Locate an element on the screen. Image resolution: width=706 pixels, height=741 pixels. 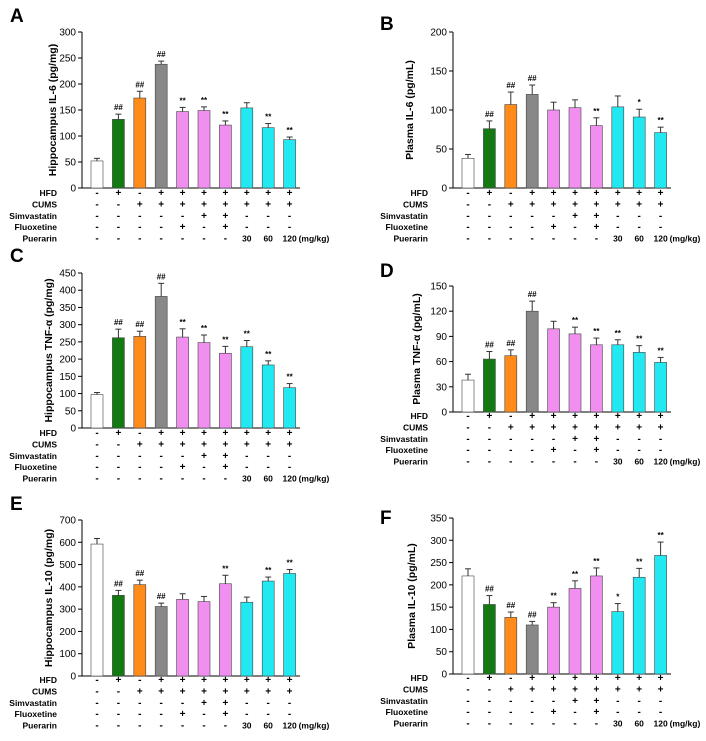
panel-letter: A is located at coordinates (17, 16).